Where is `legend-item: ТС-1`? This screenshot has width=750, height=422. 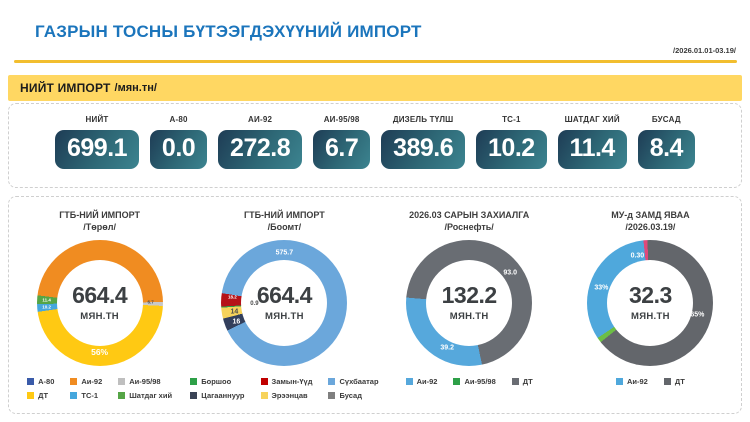 legend-item: ТС-1 is located at coordinates (86, 395).